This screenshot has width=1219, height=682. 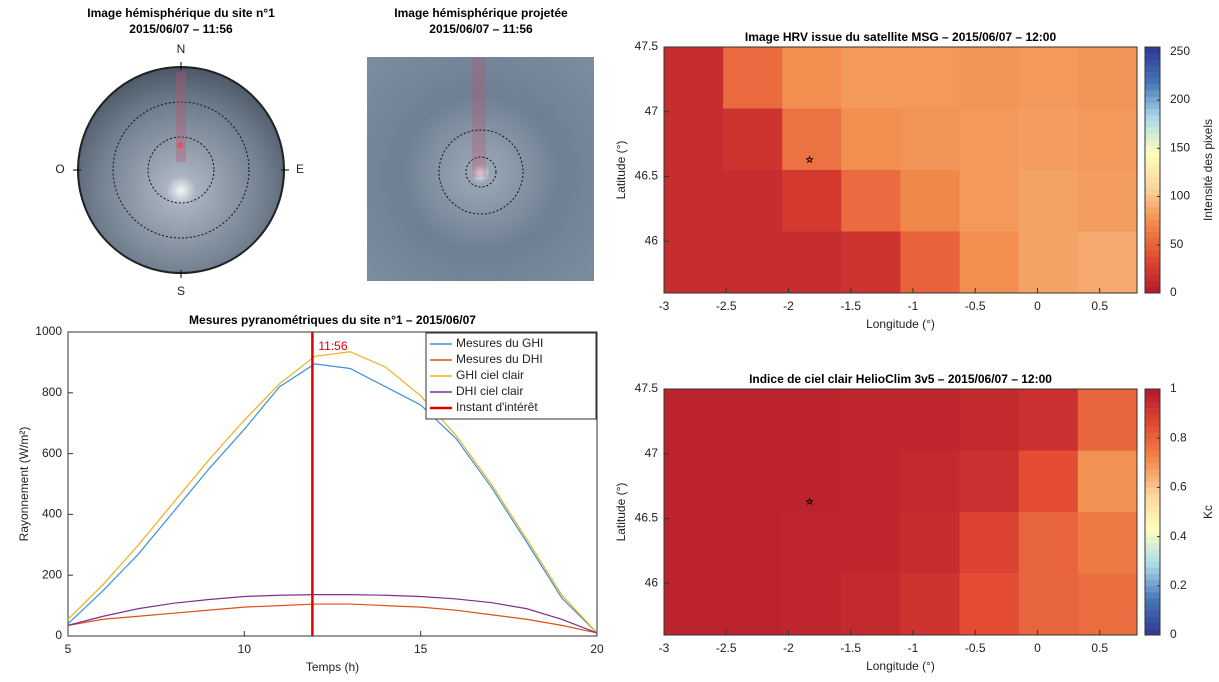 I want to click on legend-label: Mesures du GHI, so click(x=499, y=343).